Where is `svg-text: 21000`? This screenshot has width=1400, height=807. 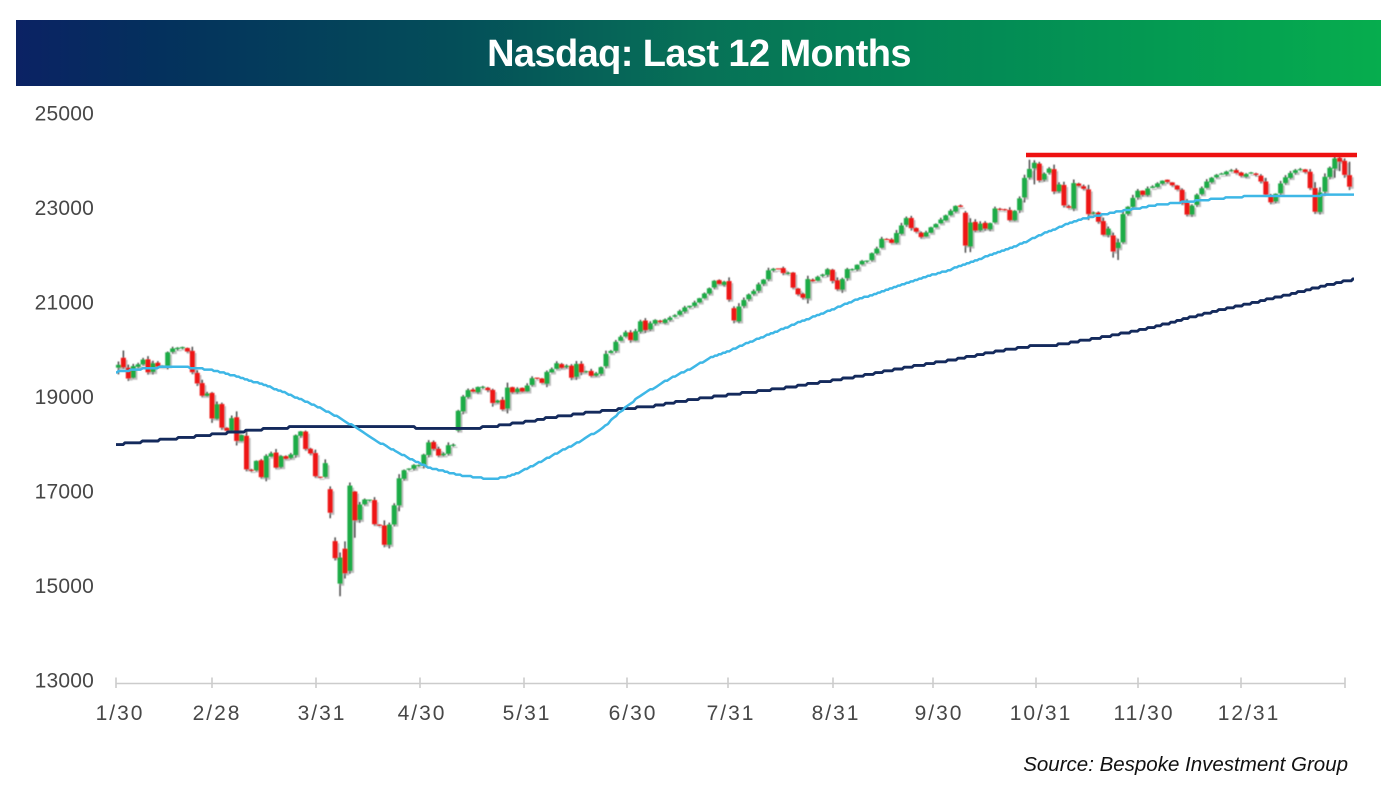
svg-text: 21000 is located at coordinates (64, 303).